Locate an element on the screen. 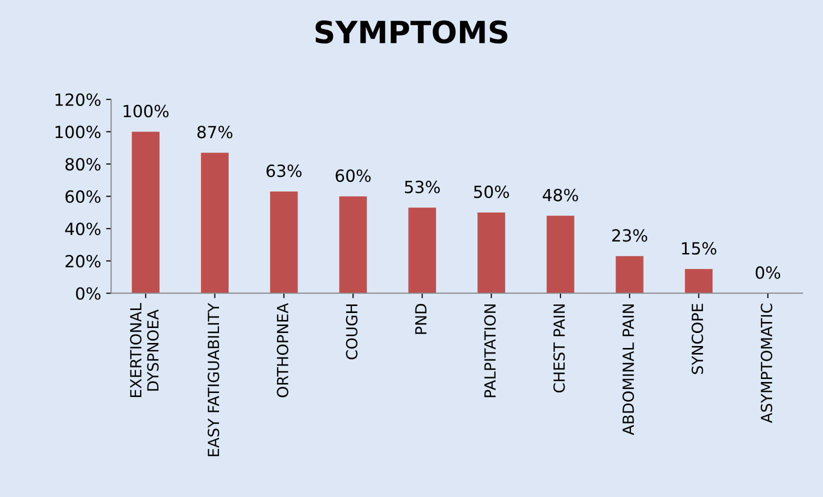  y-tick-label: 40% is located at coordinates (82, 229).